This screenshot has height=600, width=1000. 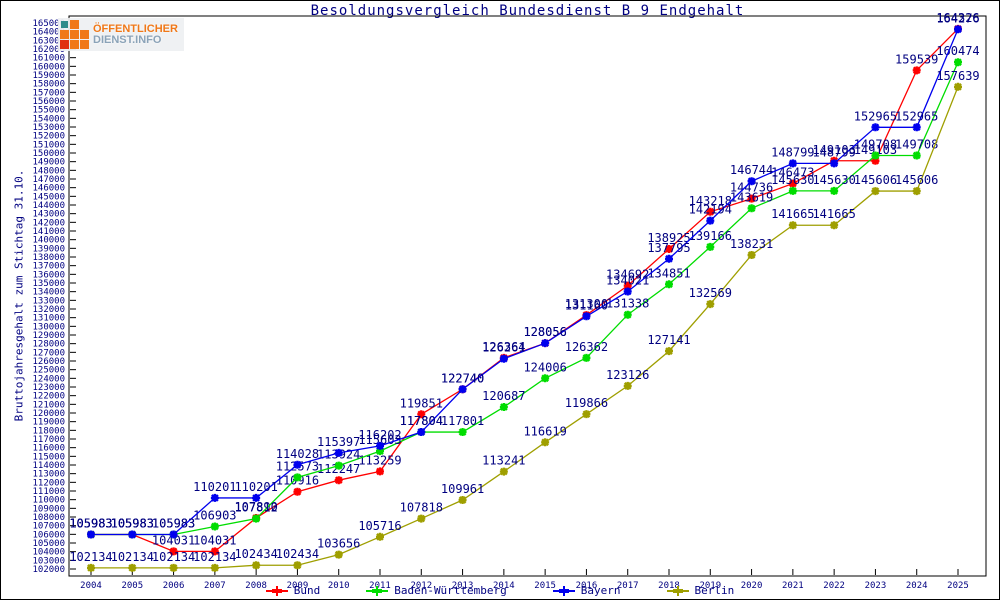 What do you see at coordinates (379, 440) in the screenshot?
I see `value-label: 115603` at bounding box center [379, 440].